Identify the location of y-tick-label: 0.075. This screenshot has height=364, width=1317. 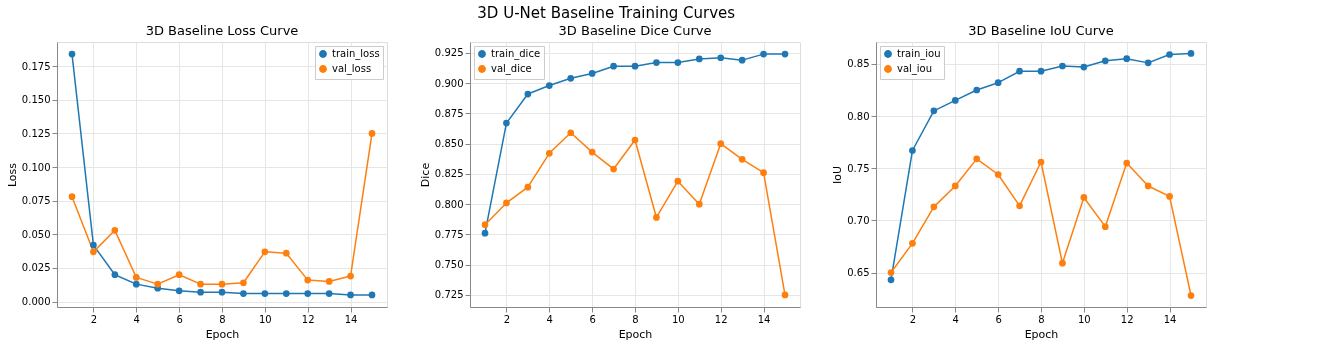
(36, 201).